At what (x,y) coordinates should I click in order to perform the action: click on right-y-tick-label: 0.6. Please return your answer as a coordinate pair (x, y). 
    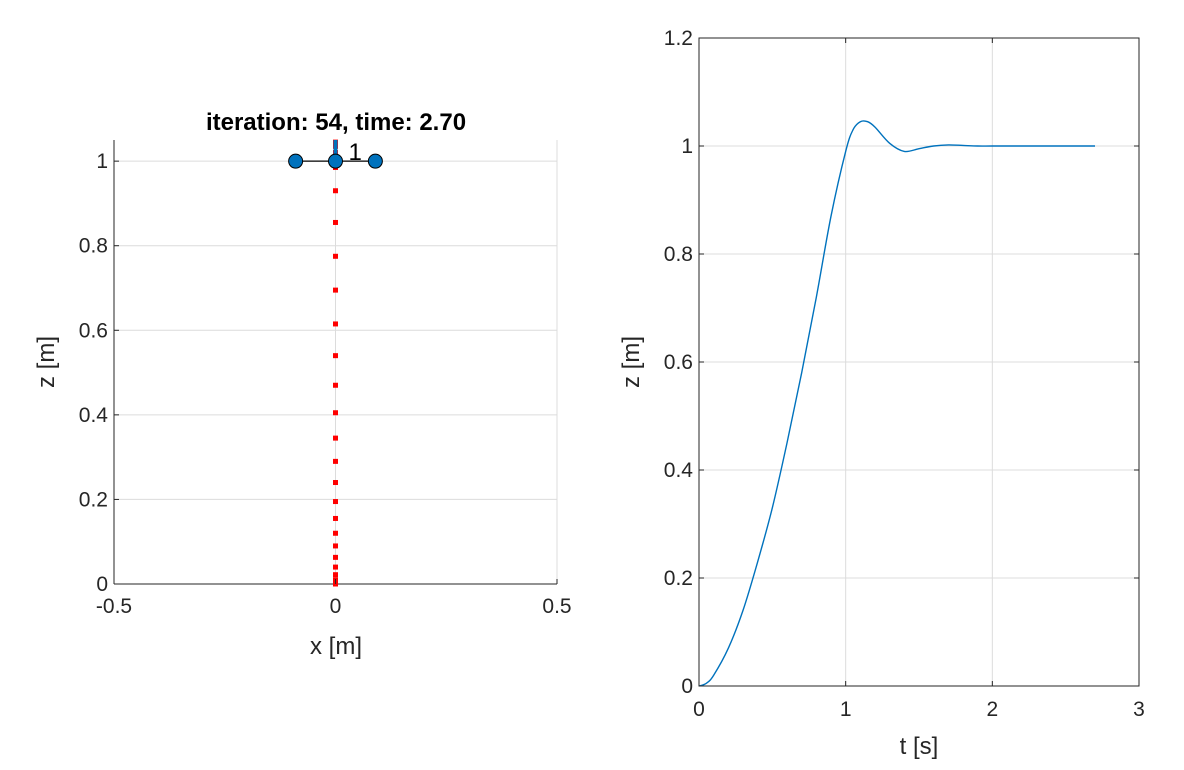
    Looking at the image, I should click on (678, 362).